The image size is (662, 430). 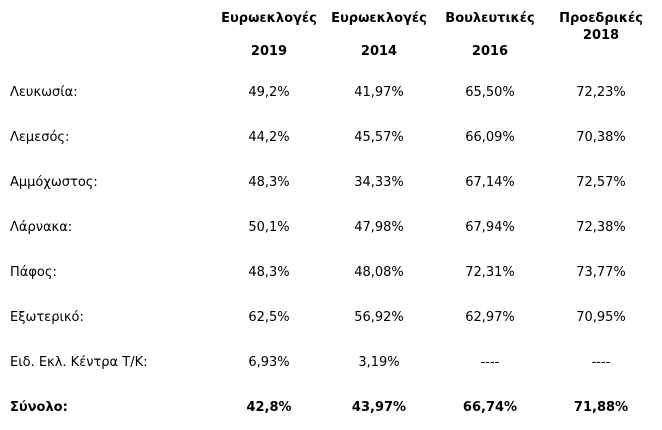 I want to click on cell-value: 70,95%, so click(x=601, y=317).